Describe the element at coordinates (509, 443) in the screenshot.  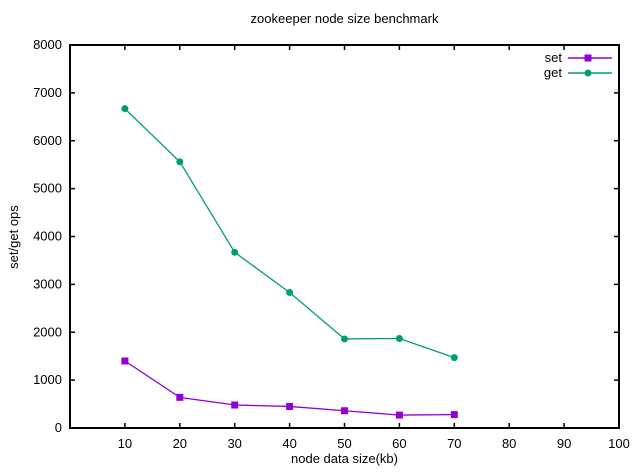
I see `x-tick-label: 80` at that location.